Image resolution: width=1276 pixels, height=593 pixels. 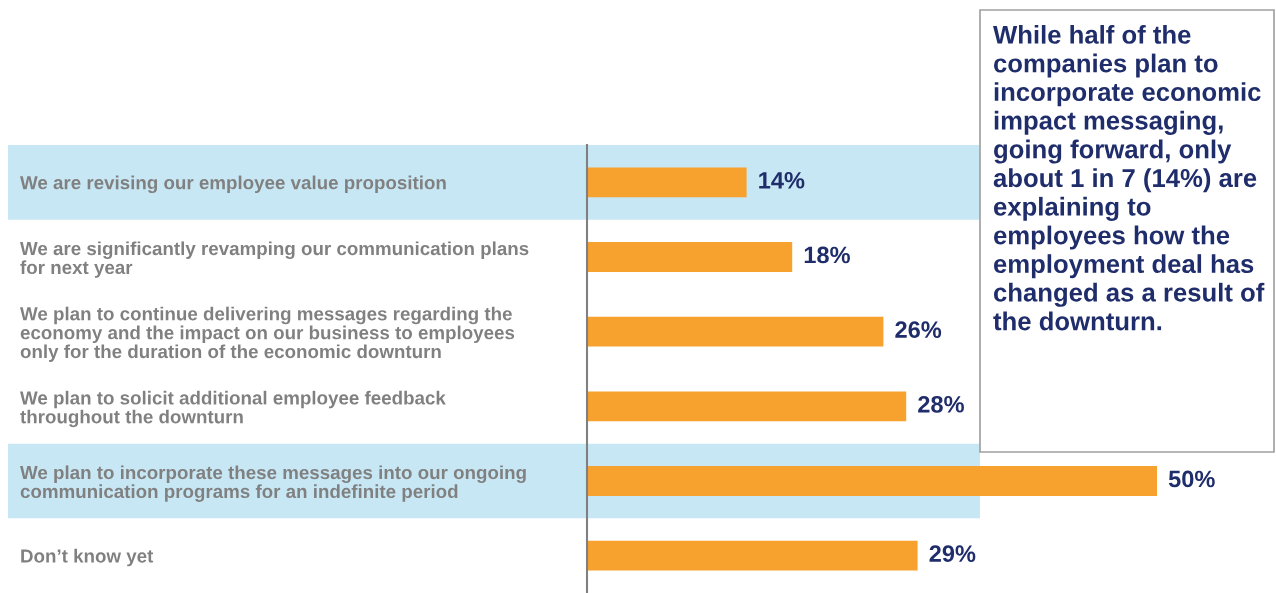 I want to click on y-tick-label: We are significantly revamping our communication plans for next year, so click(x=274, y=259).